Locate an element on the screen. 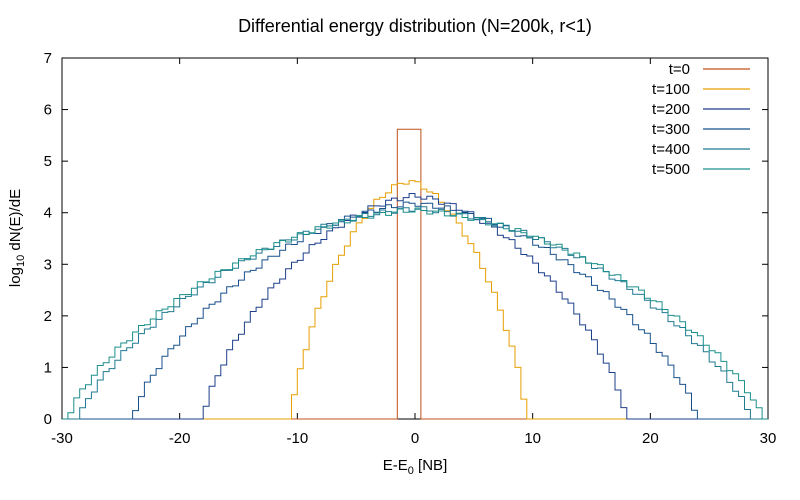 This screenshot has width=800, height=500. y-tick-label: 3 is located at coordinates (48, 264).